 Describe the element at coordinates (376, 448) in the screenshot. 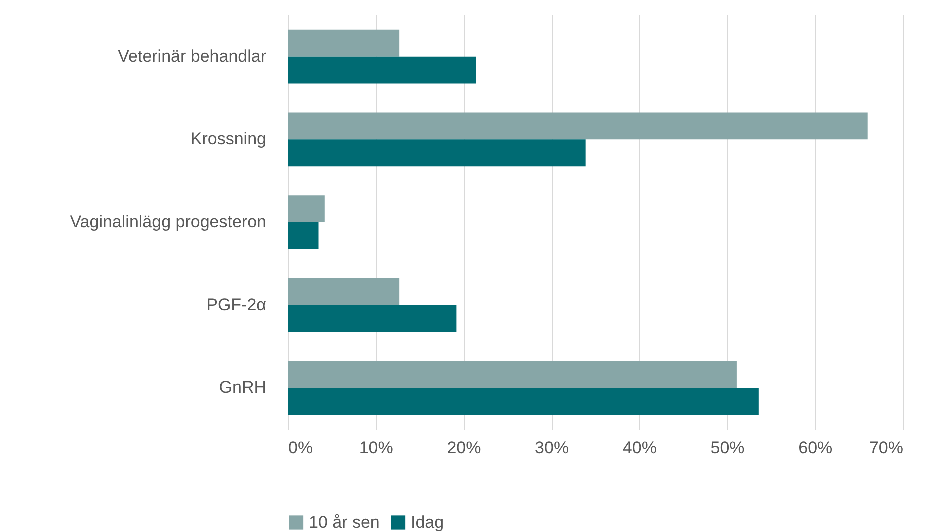

I see `x-tick-label: 10%` at that location.